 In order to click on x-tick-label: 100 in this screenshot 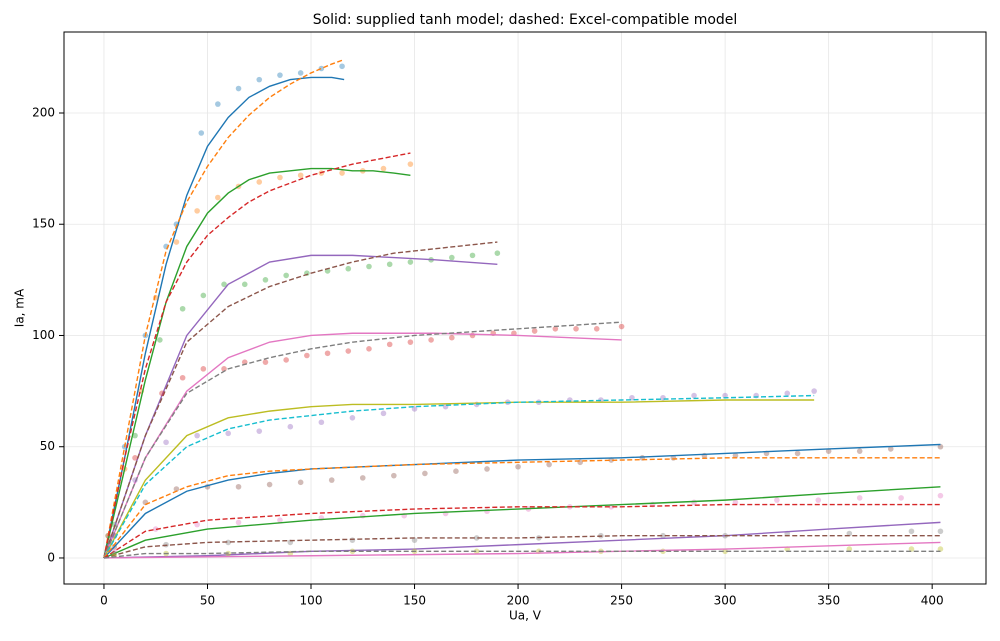, I will do `click(311, 601)`.